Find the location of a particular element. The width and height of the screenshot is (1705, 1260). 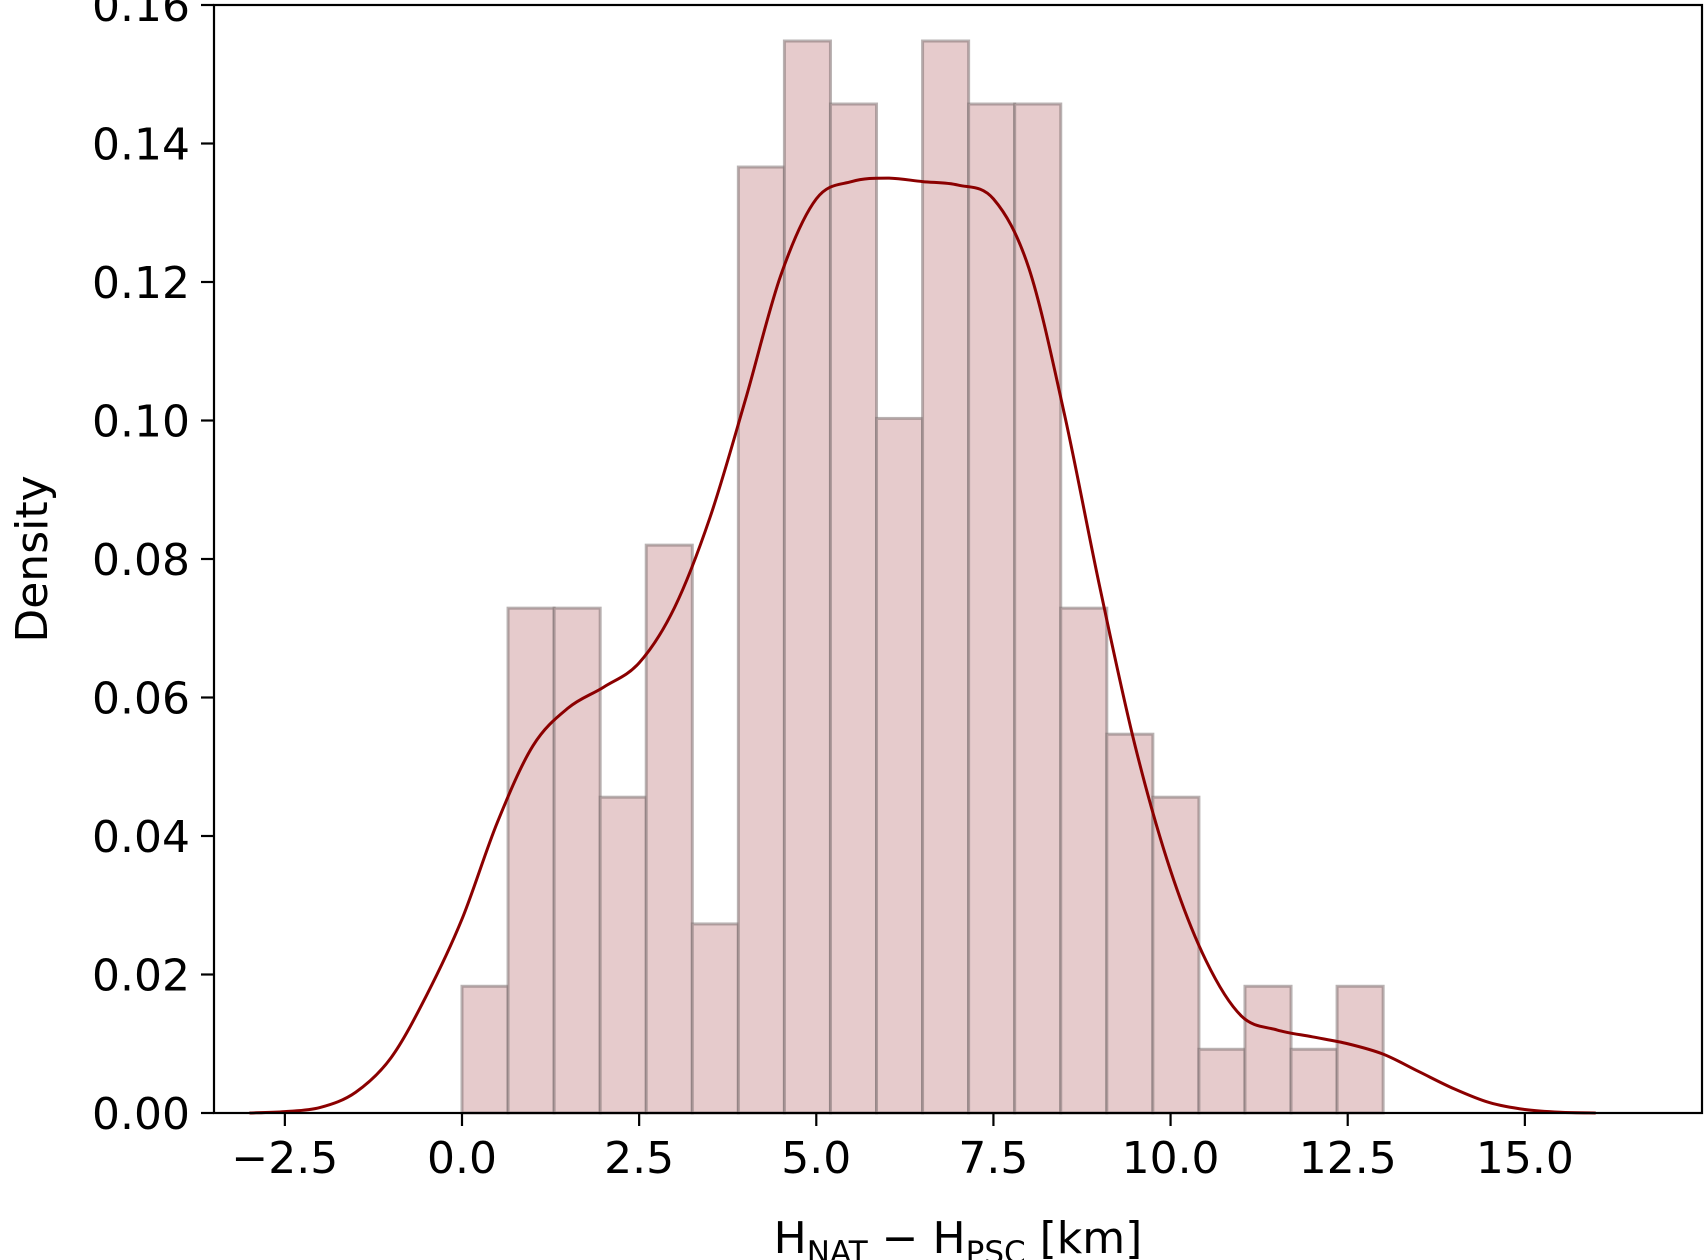

x-tick-label: 5.0 is located at coordinates (816, 1158).